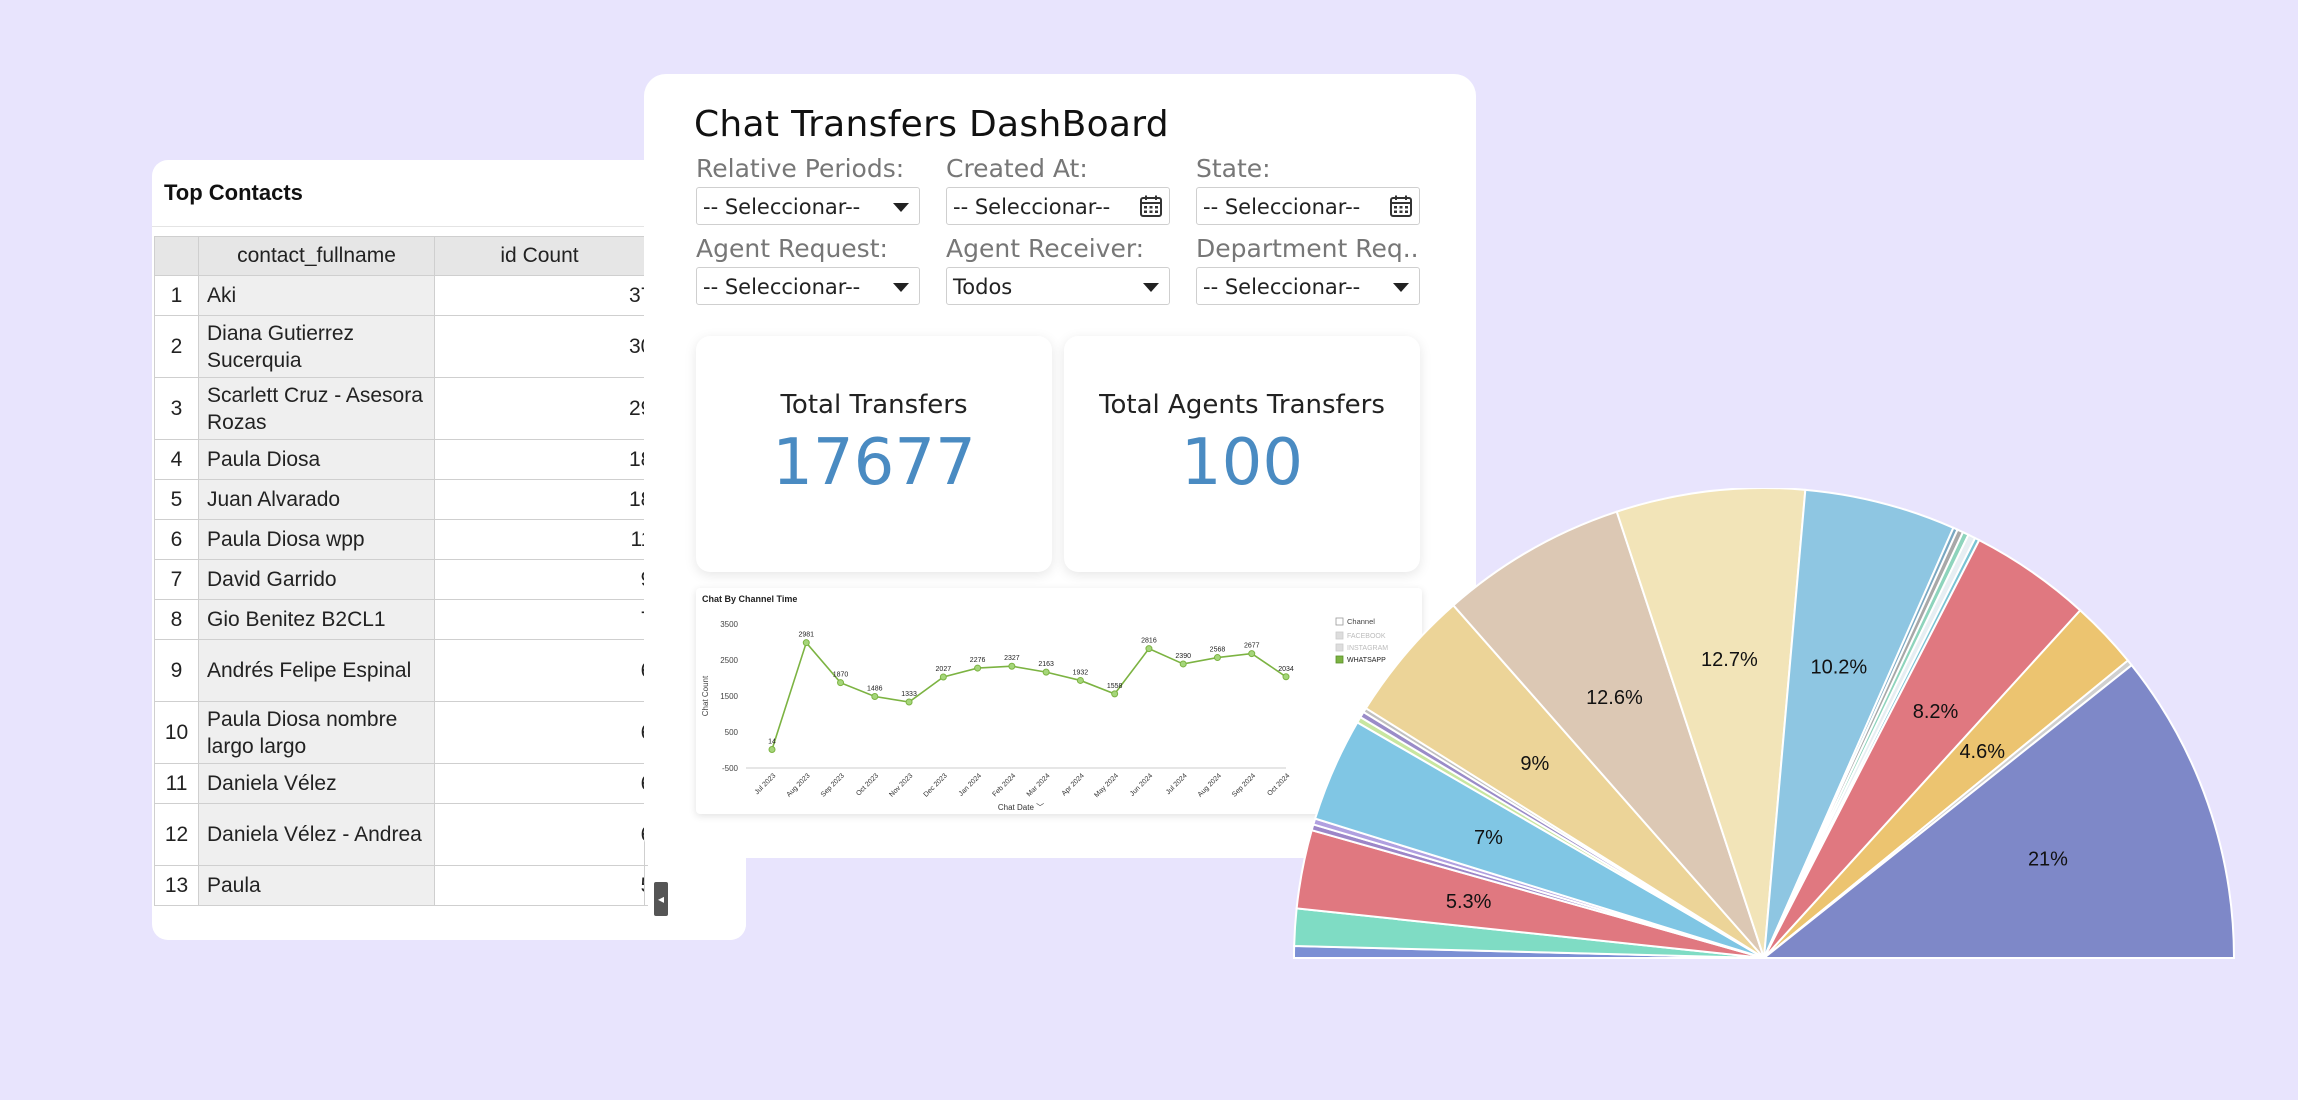 The height and width of the screenshot is (1100, 2298). I want to click on x-tick-label: Mar 2024, so click(1039, 785).